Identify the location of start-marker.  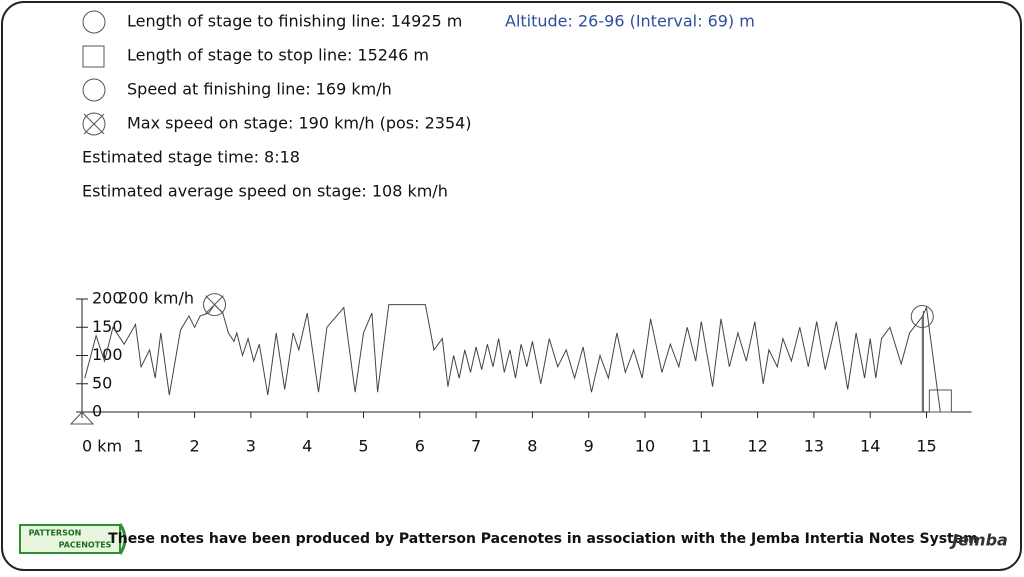
(82, 418).